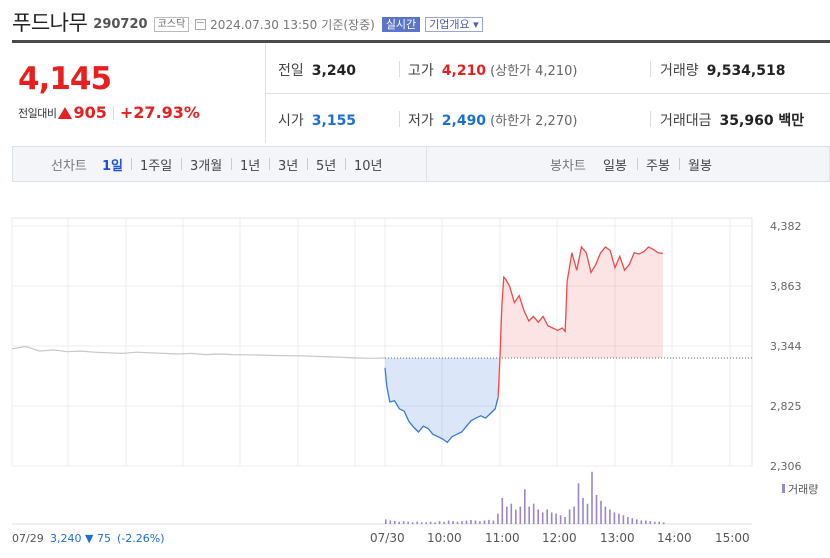 The image size is (830, 558). Describe the element at coordinates (502, 538) in the screenshot. I see `x-tick-label: 11:00` at that location.